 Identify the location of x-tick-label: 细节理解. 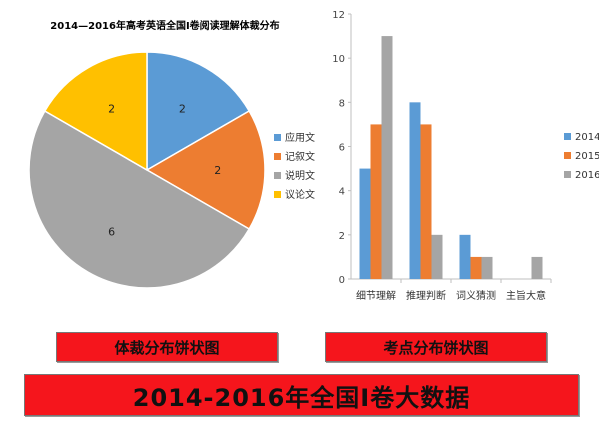
(376, 295).